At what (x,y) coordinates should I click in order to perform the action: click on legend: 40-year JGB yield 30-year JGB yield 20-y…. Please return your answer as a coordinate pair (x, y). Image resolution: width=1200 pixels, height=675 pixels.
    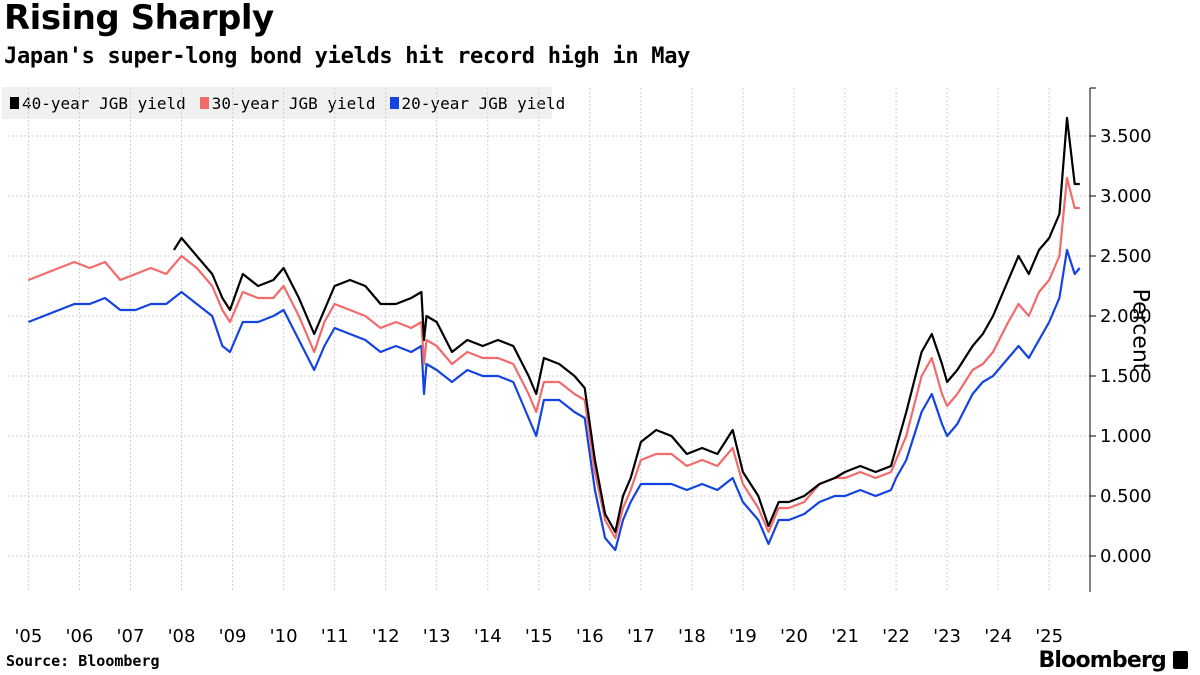
    Looking at the image, I should click on (283, 103).